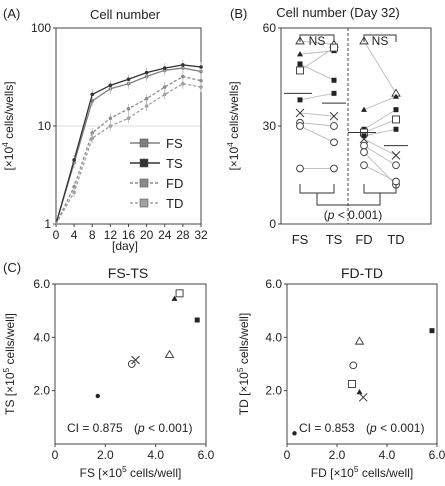 The width and height of the screenshot is (445, 486). I want to click on y-tick-label: 2.0, so click(273, 391).